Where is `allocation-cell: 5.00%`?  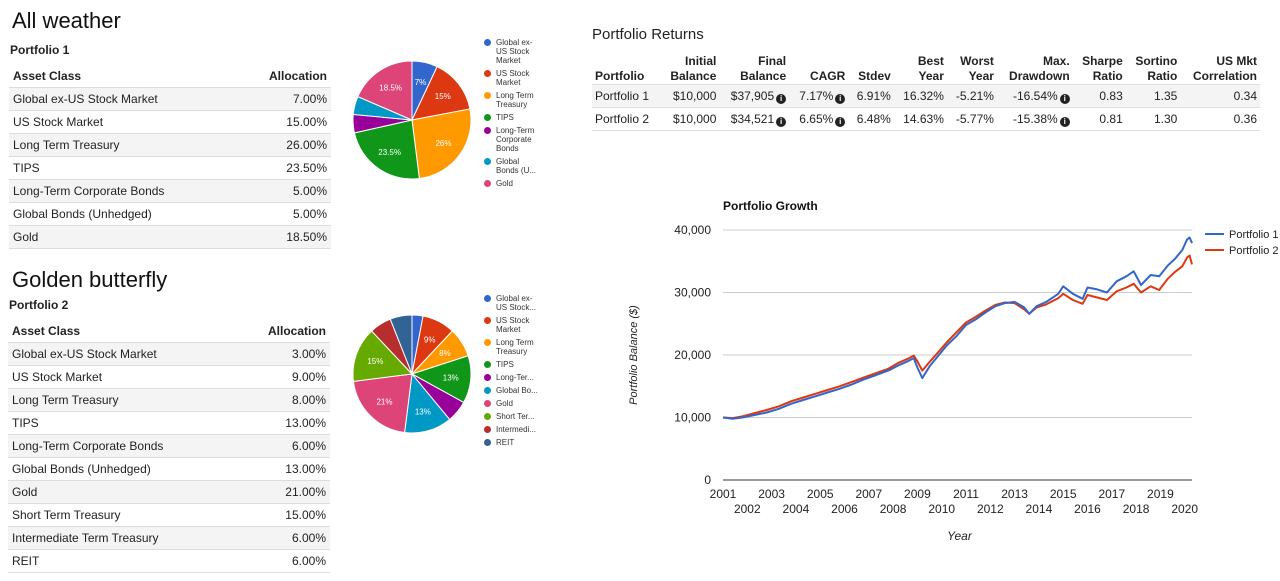
allocation-cell: 5.00% is located at coordinates (283, 214).